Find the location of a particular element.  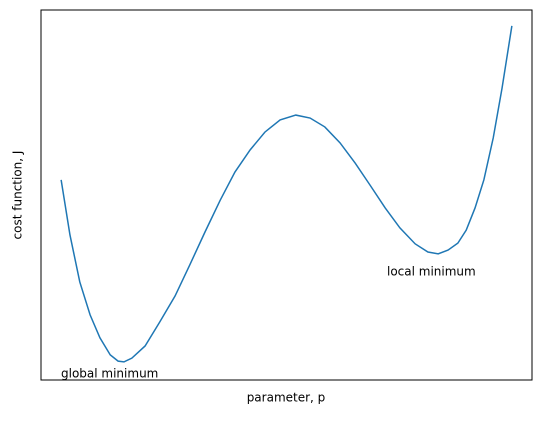

y-axis-label: cost function, J is located at coordinates (18, 195).